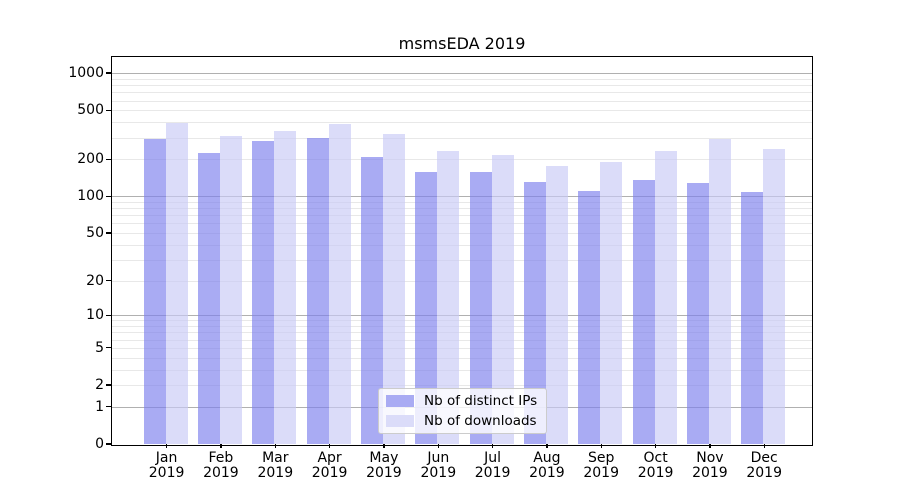 This screenshot has width=900, height=500. What do you see at coordinates (90, 110) in the screenshot?
I see `y-tick-label: 500` at bounding box center [90, 110].